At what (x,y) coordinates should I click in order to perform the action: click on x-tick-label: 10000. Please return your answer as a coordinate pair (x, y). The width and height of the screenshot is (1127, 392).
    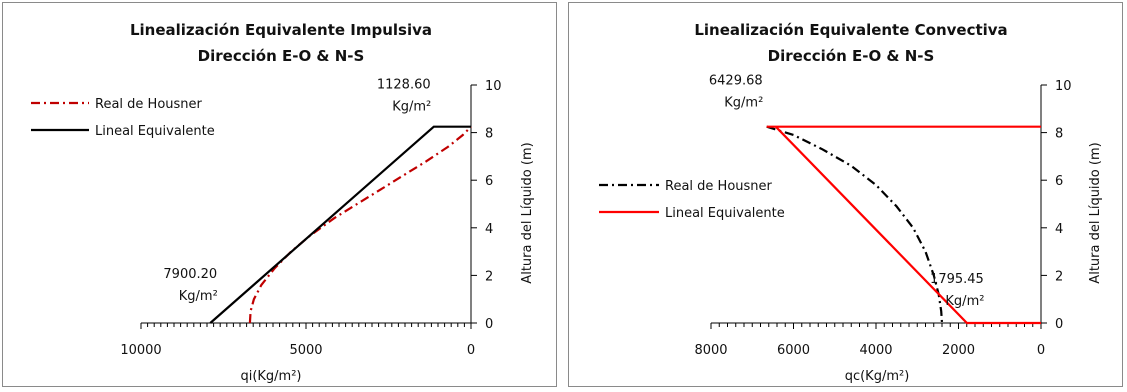
    Looking at the image, I should click on (140, 350).